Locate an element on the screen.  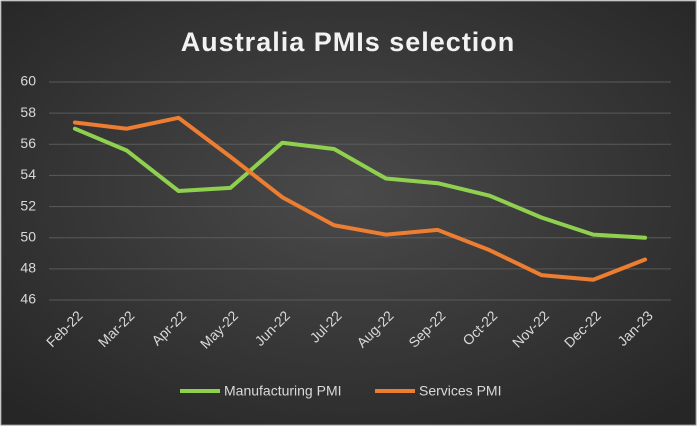
y-tick-label: 48 is located at coordinates (28, 268).